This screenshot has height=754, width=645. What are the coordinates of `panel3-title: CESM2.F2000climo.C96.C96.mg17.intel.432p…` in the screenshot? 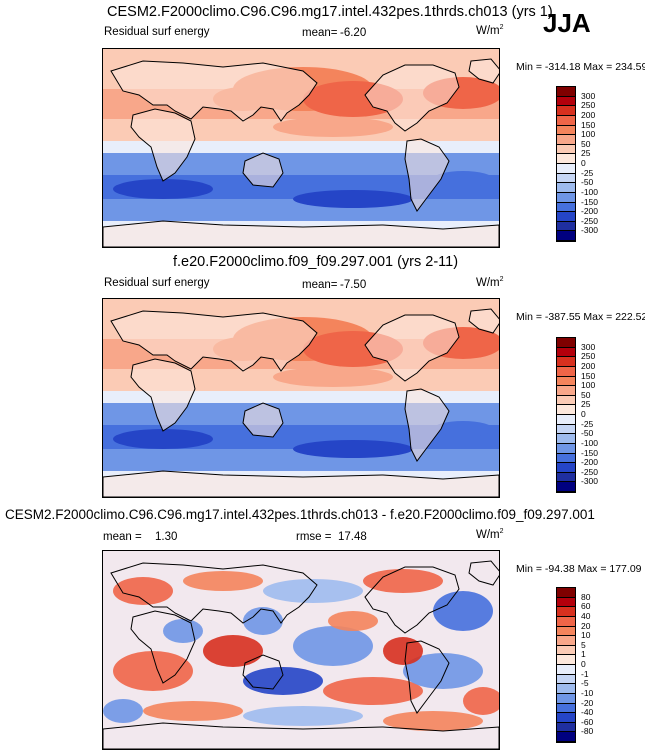 It's located at (300, 514).